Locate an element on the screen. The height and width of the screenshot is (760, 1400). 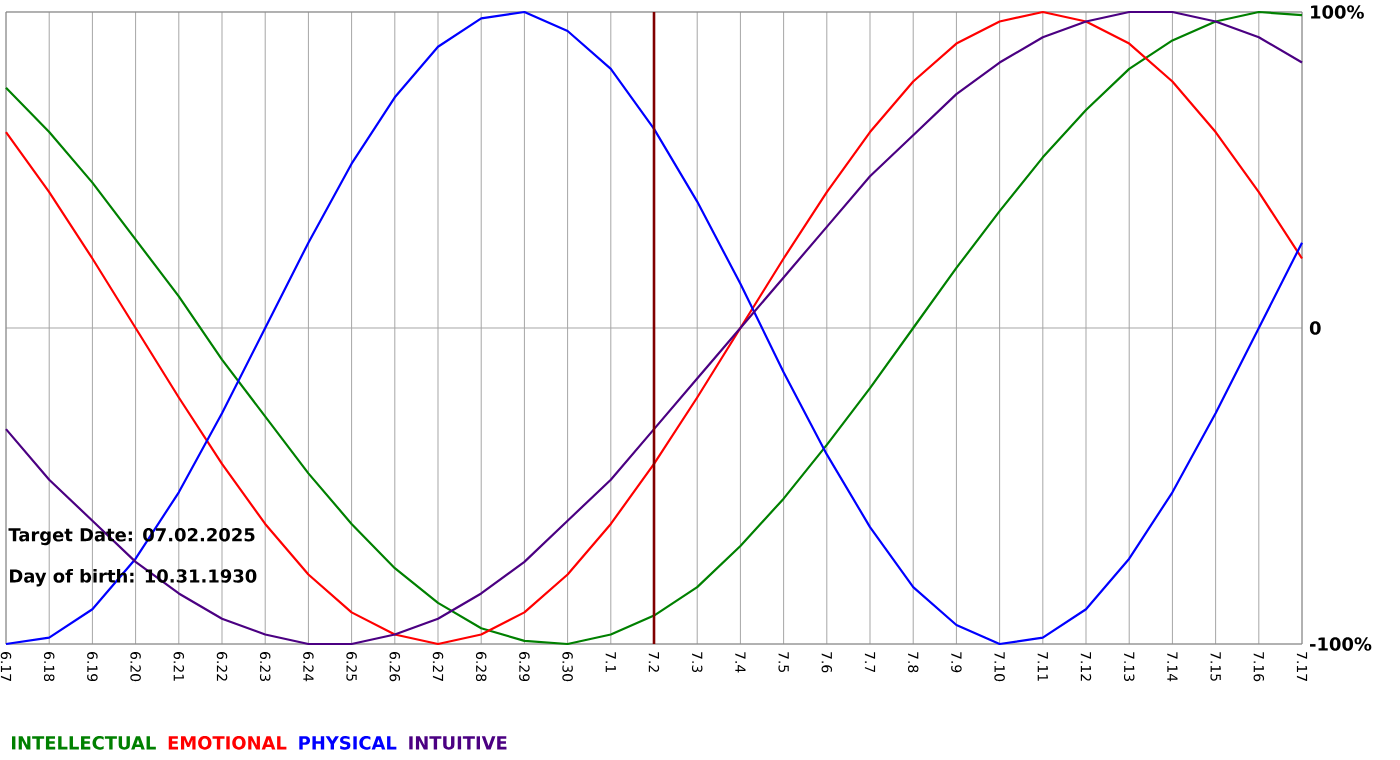
y-tick-label: 100% is located at coordinates (1337, 12).